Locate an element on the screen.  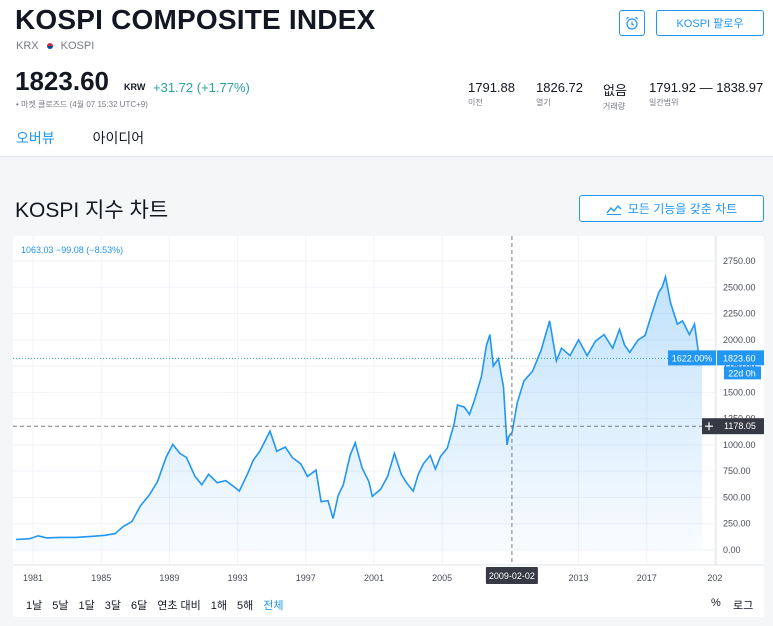
stat-prev-close: 1791.88 이전 is located at coordinates (491, 94).